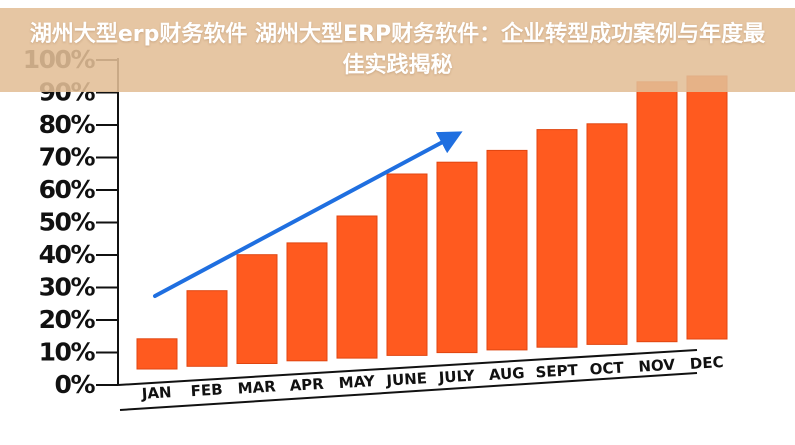 This screenshot has width=795, height=445. I want to click on y-tick-labels: 0%10%20%30%40%50%60%70%80%90%100%, so click(60, 222).